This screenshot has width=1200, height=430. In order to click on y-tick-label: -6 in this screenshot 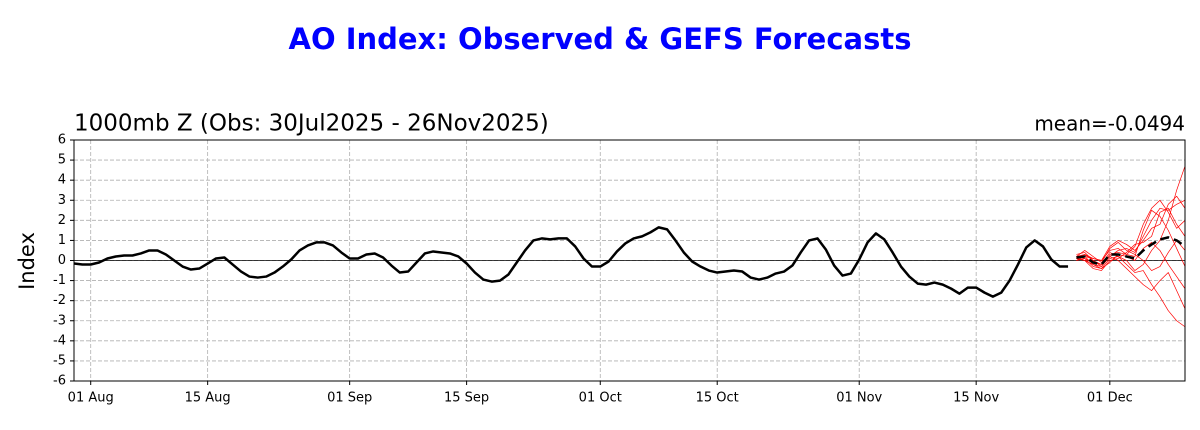, I will do `click(59, 381)`.